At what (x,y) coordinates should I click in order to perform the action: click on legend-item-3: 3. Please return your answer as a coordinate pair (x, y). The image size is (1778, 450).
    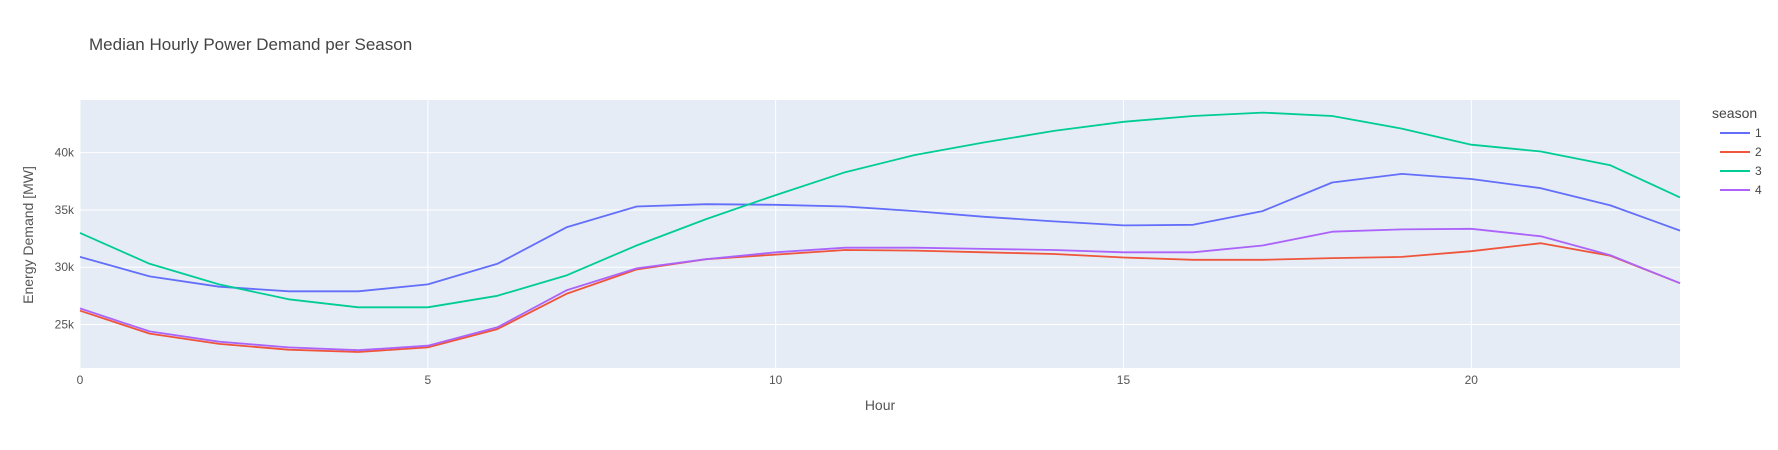
    Looking at the image, I should click on (1741, 171).